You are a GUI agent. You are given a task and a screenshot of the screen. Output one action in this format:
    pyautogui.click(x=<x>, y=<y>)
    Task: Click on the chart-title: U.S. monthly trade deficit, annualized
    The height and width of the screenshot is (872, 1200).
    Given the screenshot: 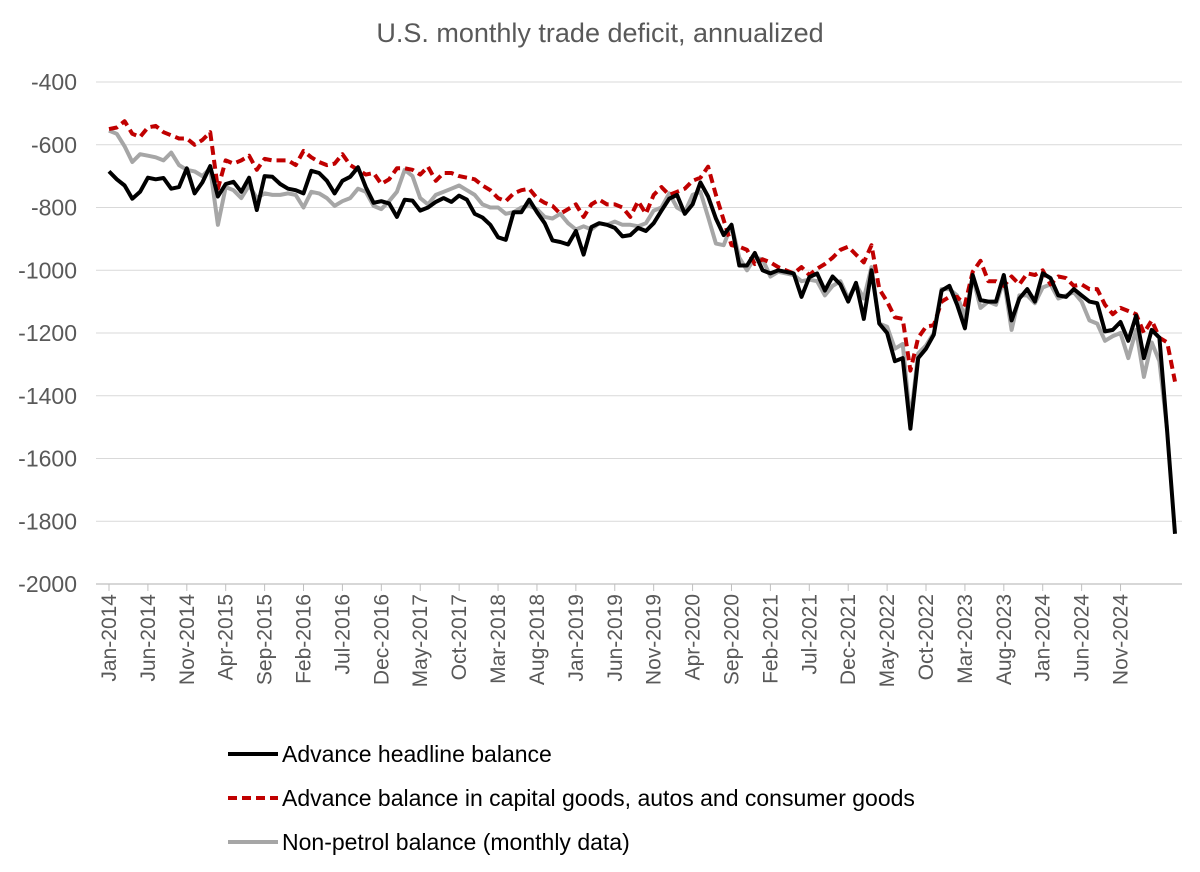 What is the action you would take?
    pyautogui.click(x=600, y=33)
    